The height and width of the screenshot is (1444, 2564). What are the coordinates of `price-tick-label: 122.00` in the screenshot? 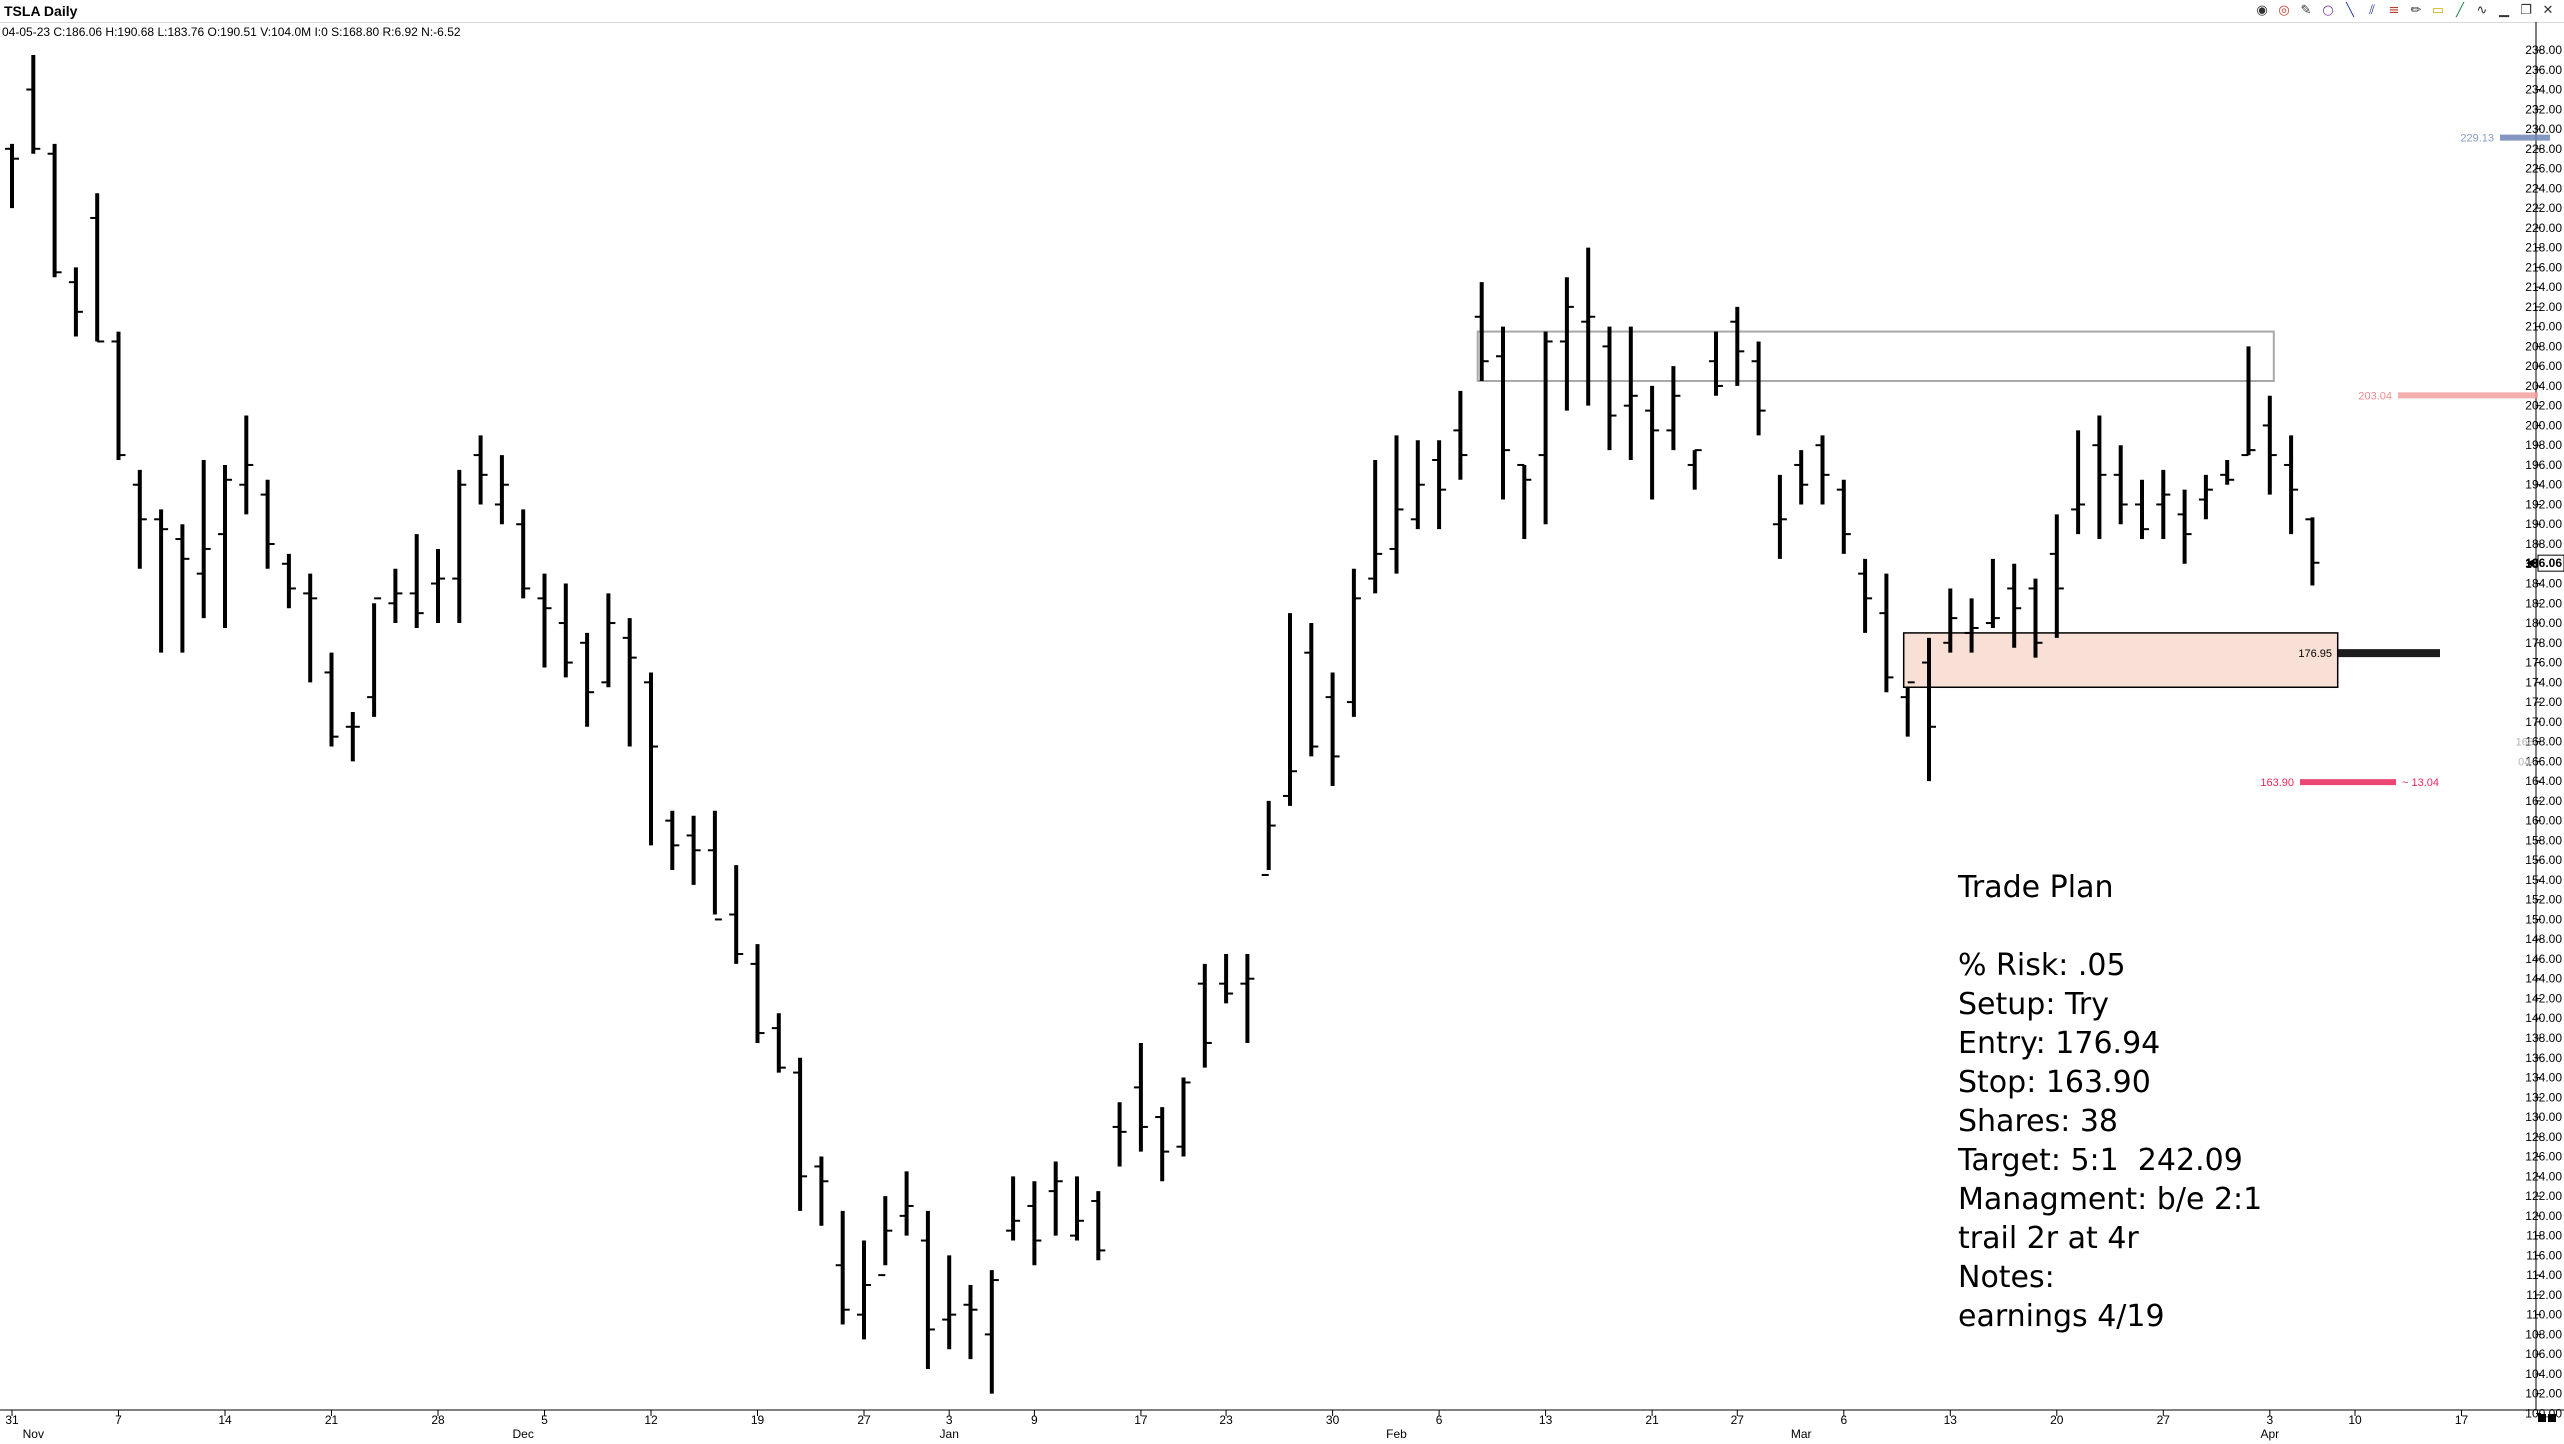 It's located at (2543, 1196).